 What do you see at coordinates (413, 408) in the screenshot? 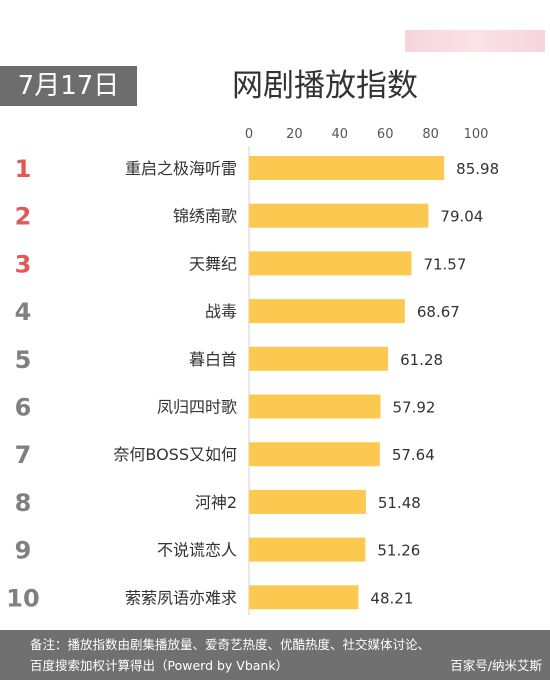
I see `value-label: 57.92` at bounding box center [413, 408].